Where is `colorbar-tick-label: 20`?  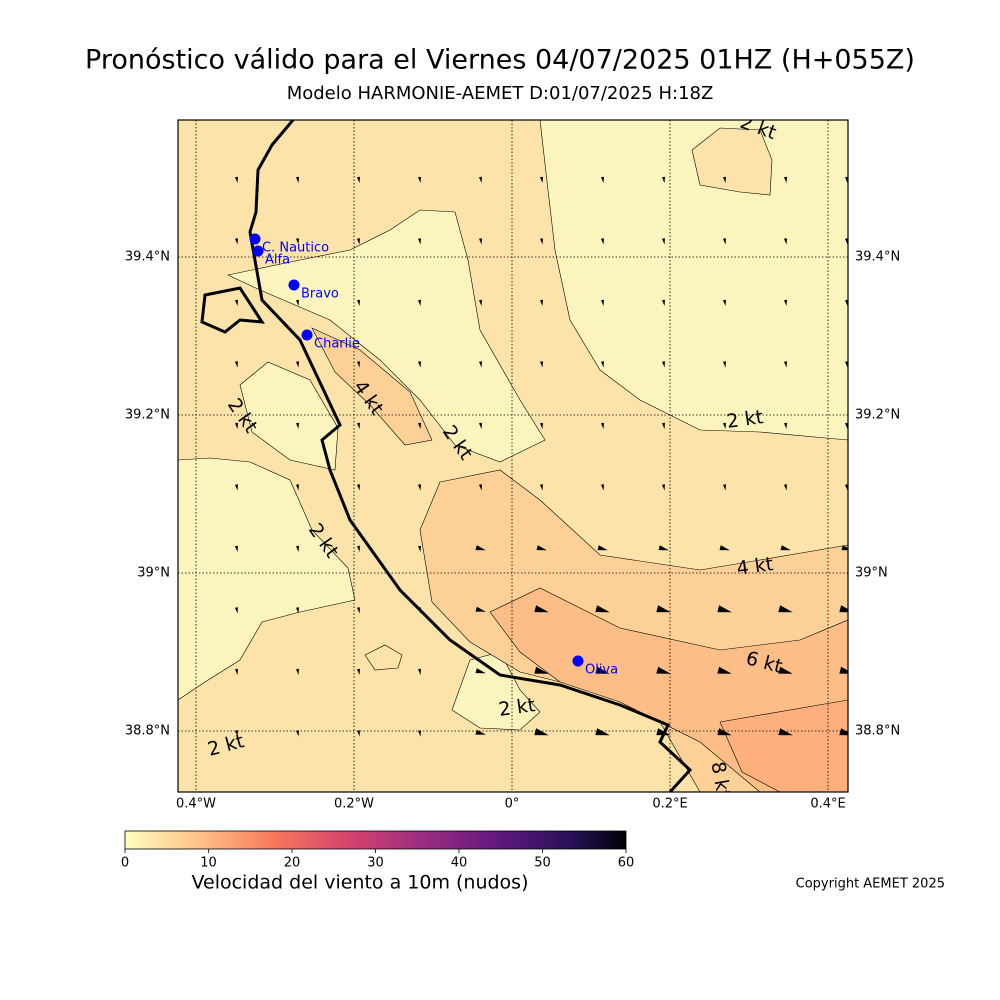 colorbar-tick-label: 20 is located at coordinates (292, 863).